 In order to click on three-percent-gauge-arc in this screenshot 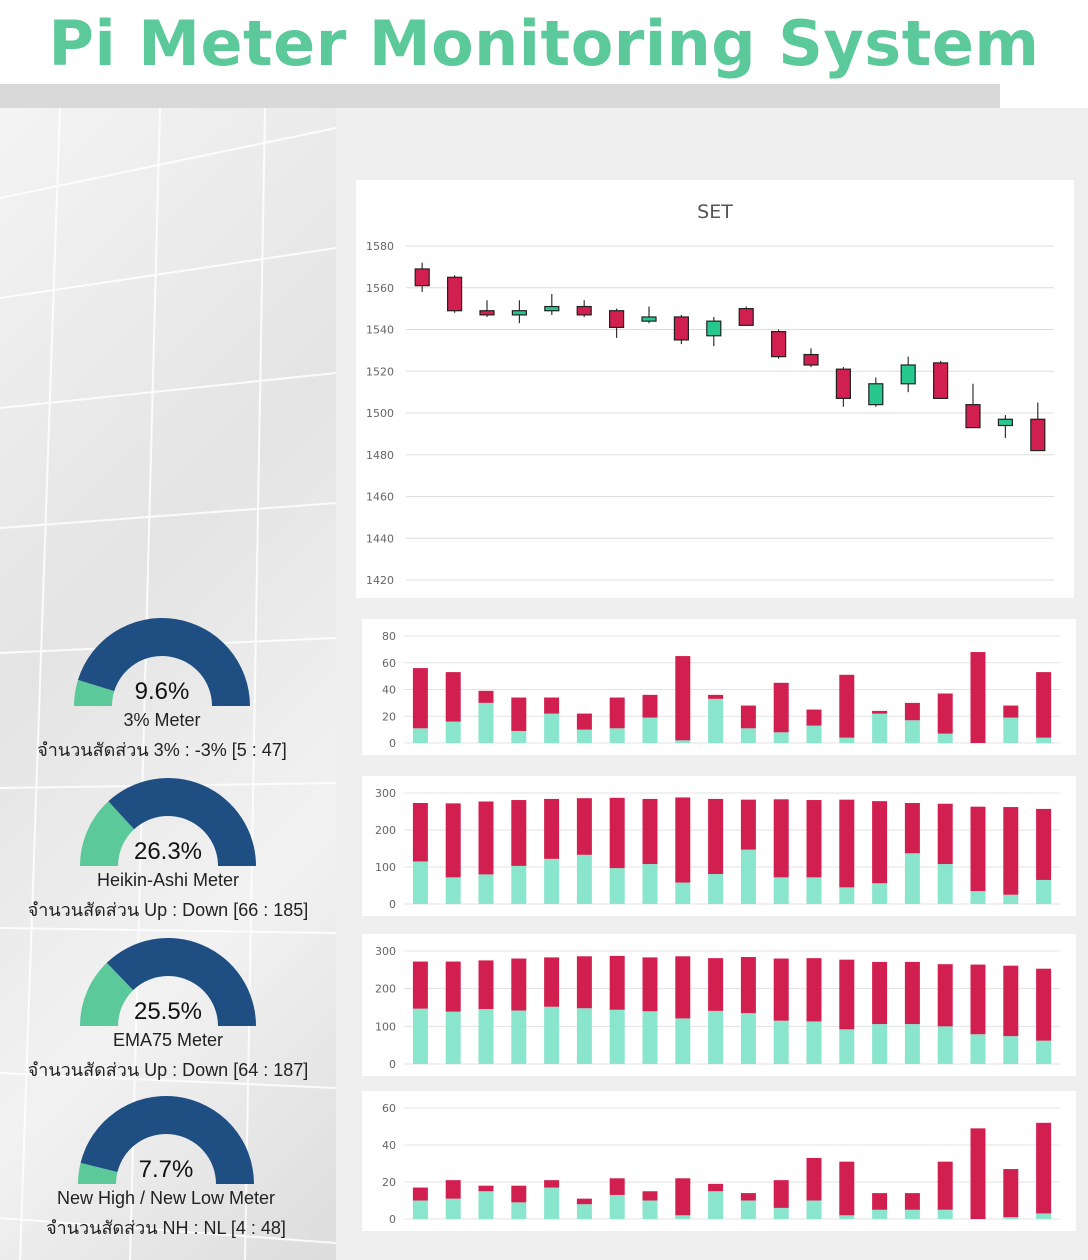, I will do `click(162, 662)`.